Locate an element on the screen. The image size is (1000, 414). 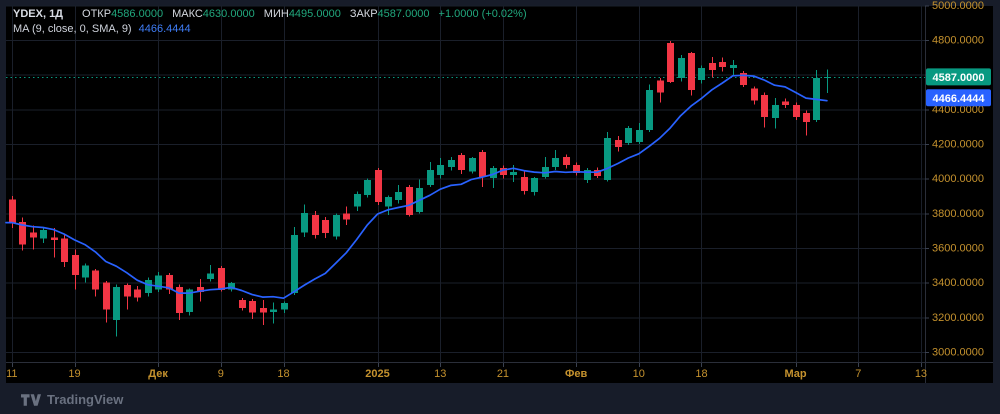
ohlc-label: МИН is located at coordinates (276, 14).